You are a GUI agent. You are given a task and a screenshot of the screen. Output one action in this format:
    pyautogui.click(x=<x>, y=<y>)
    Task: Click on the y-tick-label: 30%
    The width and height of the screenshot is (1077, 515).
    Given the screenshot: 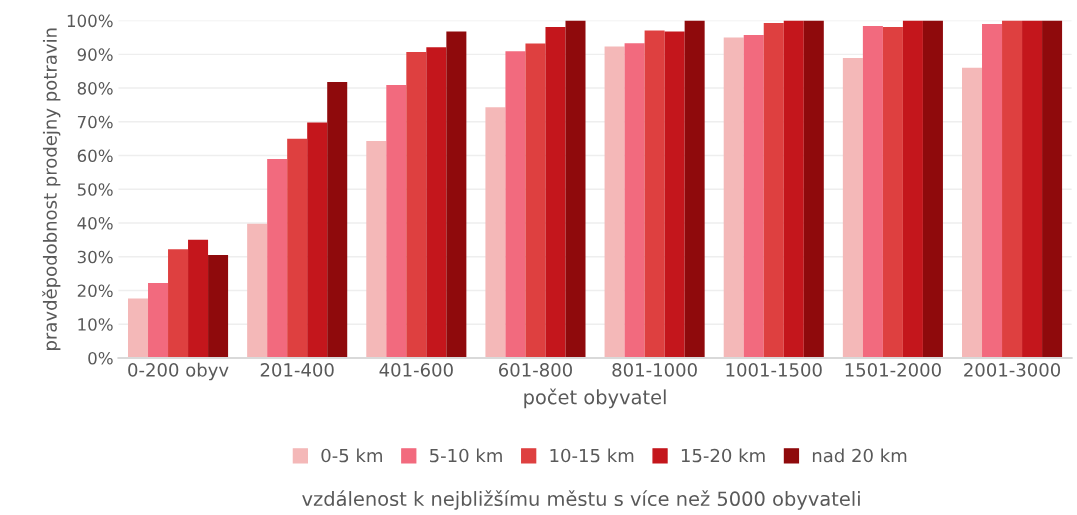 What is the action you would take?
    pyautogui.click(x=95, y=257)
    